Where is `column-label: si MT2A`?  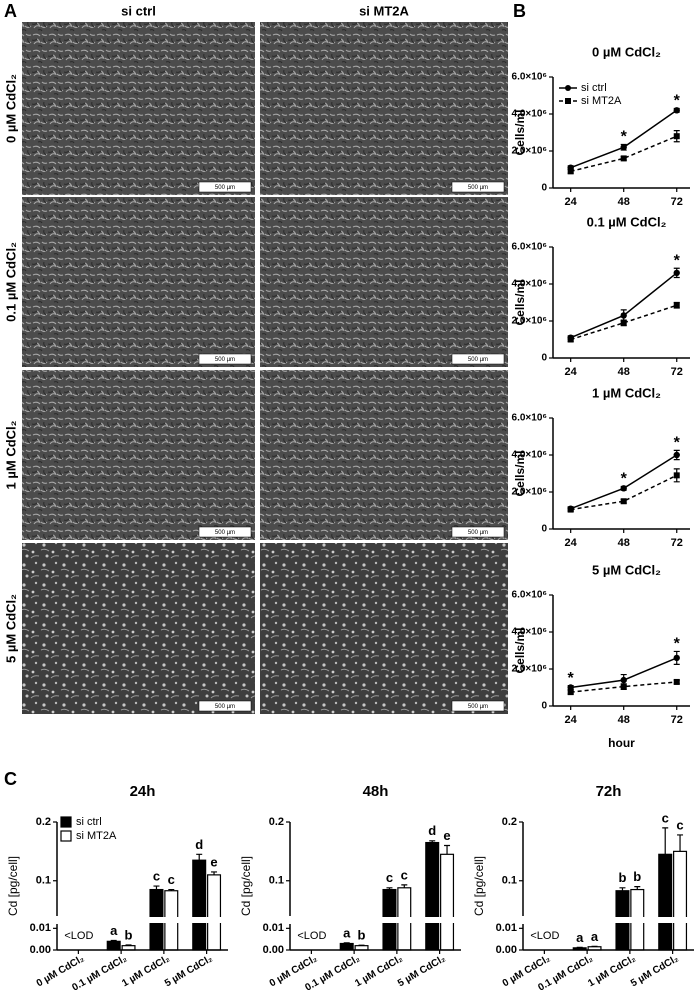 column-label: si MT2A is located at coordinates (384, 10).